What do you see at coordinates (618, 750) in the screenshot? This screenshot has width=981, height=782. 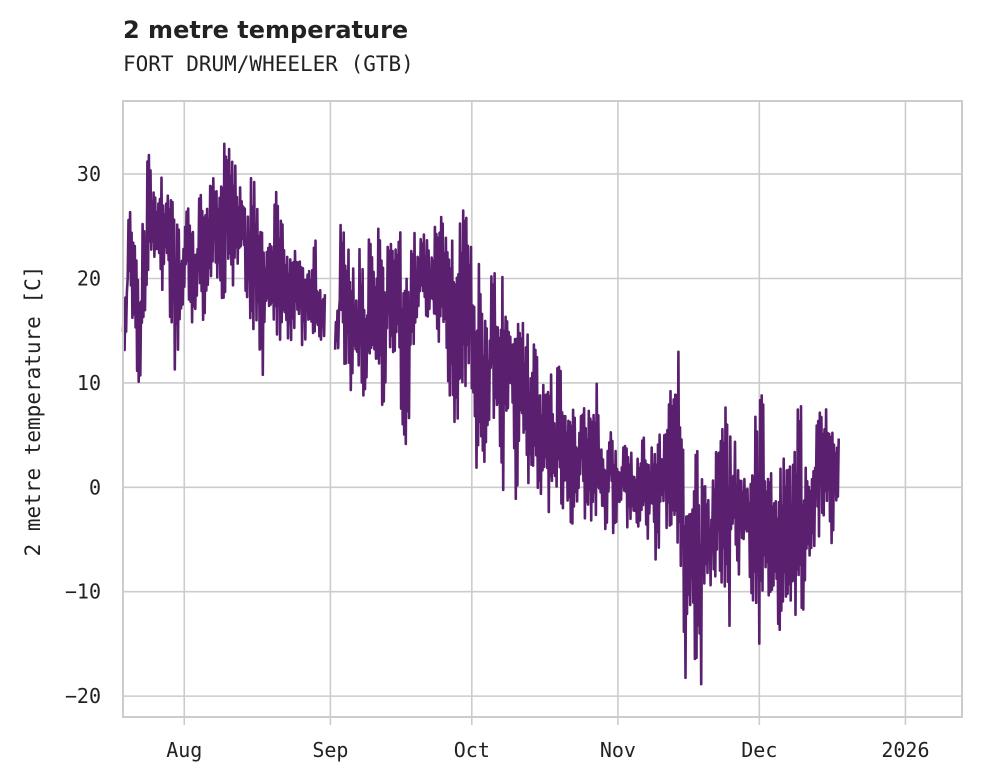 I see `x-tick-label: Nov` at bounding box center [618, 750].